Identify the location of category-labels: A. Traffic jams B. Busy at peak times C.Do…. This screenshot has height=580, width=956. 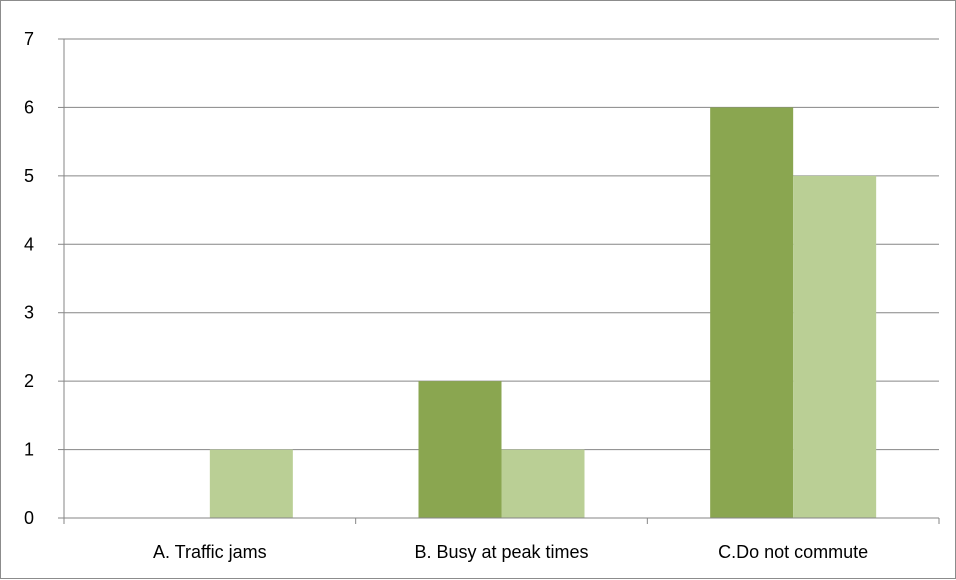
(510, 552).